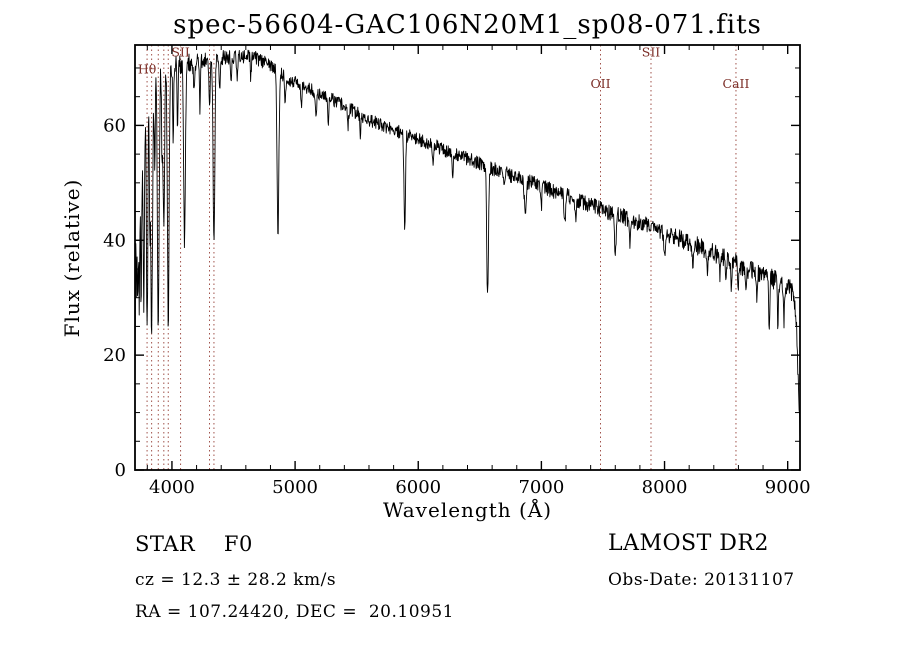  What do you see at coordinates (114, 125) in the screenshot?
I see `svg-text: 60` at bounding box center [114, 125].